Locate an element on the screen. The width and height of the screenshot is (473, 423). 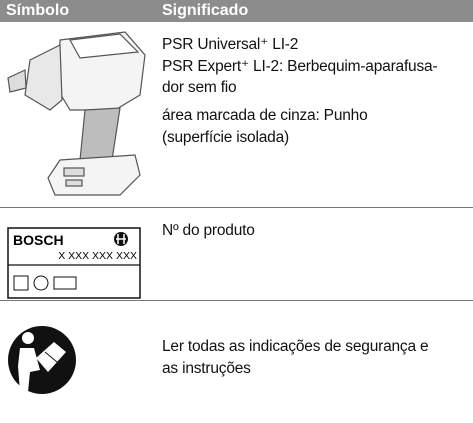
label-brand: BOSCH is located at coordinates (38, 240).